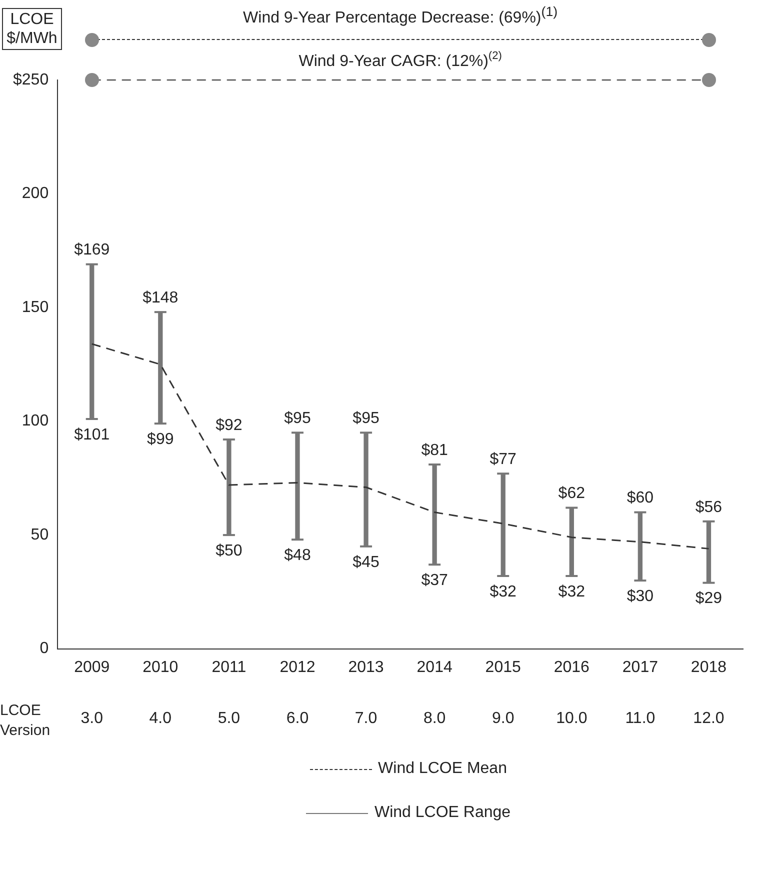 The image size is (757, 869). What do you see at coordinates (503, 719) in the screenshot?
I see `text: 9.0` at bounding box center [503, 719].